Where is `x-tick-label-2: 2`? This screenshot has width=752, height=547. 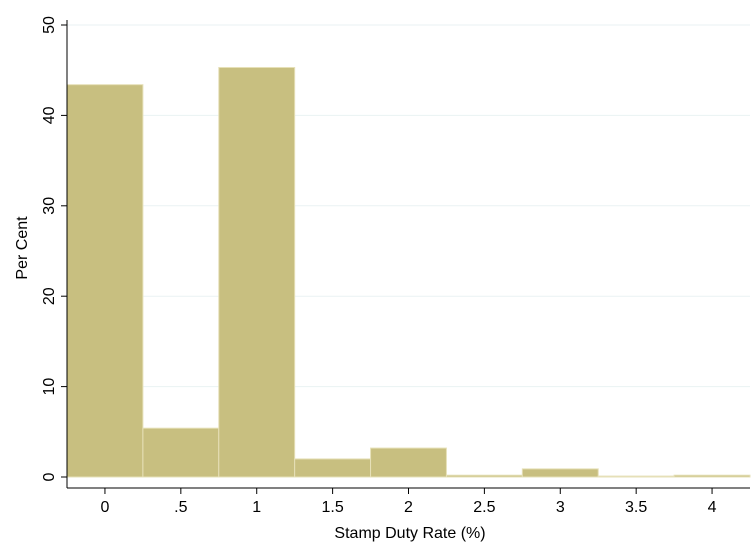
x-tick-label-2: 2 is located at coordinates (408, 507).